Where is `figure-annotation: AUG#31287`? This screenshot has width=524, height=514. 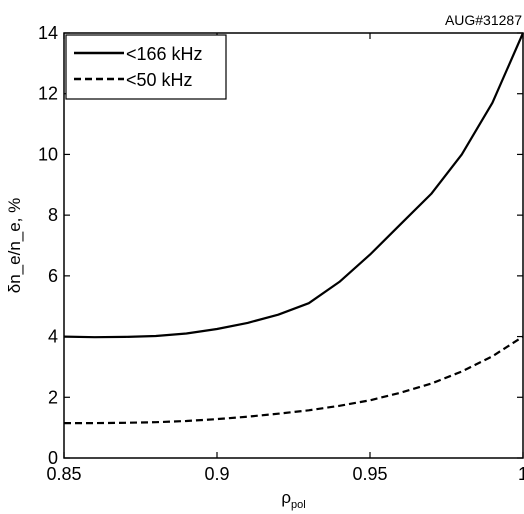 figure-annotation: AUG#31287 is located at coordinates (483, 20).